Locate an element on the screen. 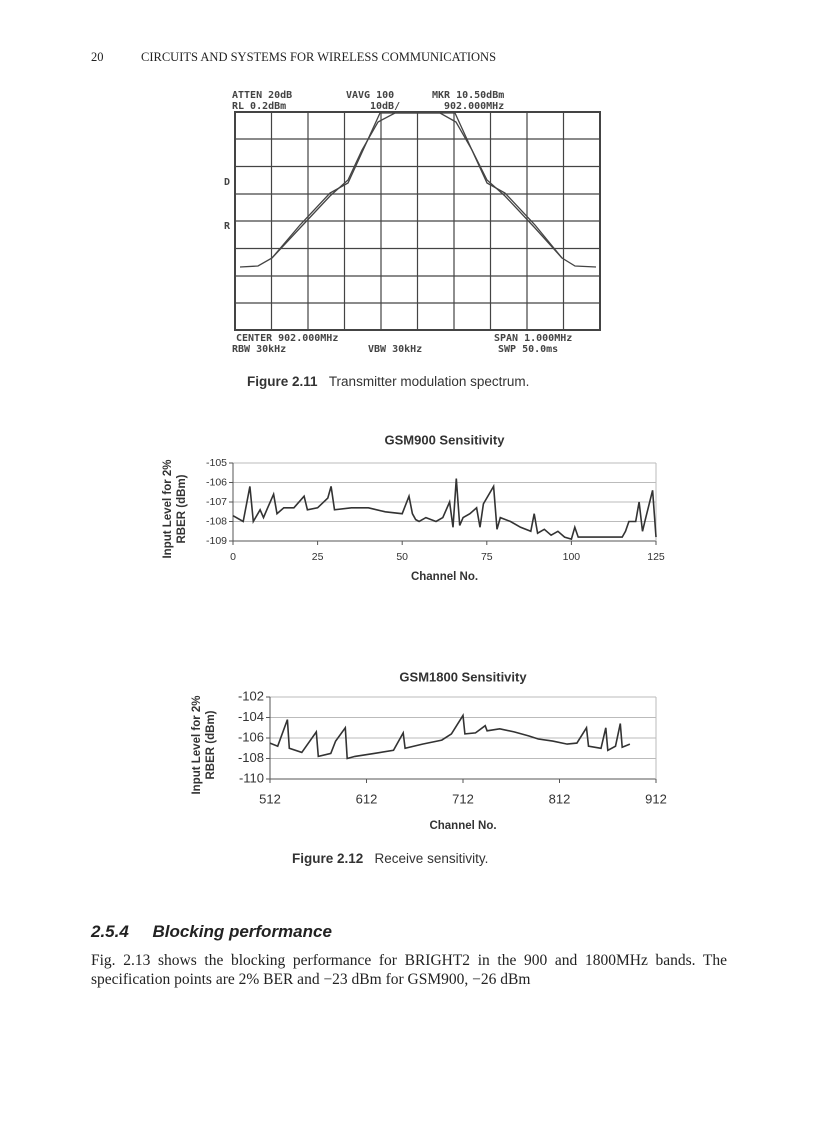 The height and width of the screenshot is (1123, 816). y-tick-label: -110 is located at coordinates (251, 777).